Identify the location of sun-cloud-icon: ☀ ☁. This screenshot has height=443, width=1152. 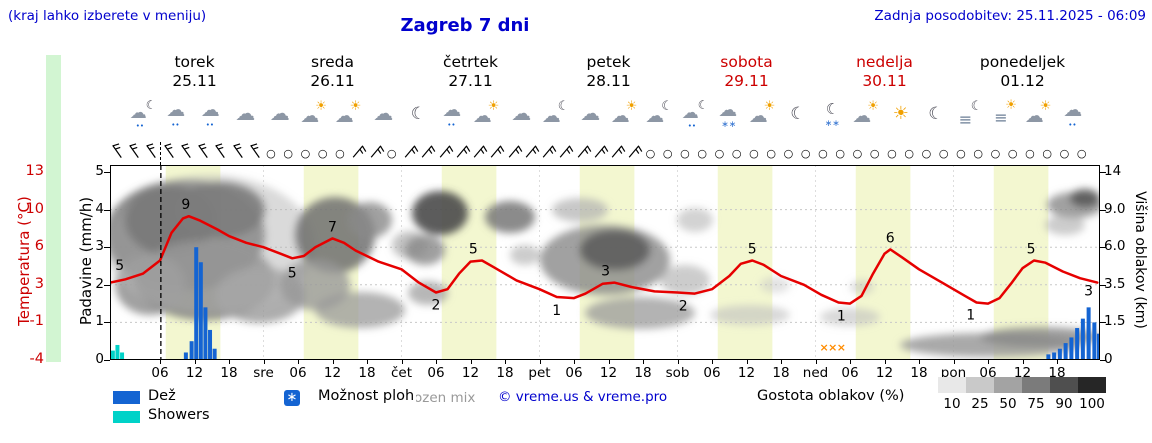
(488, 117).